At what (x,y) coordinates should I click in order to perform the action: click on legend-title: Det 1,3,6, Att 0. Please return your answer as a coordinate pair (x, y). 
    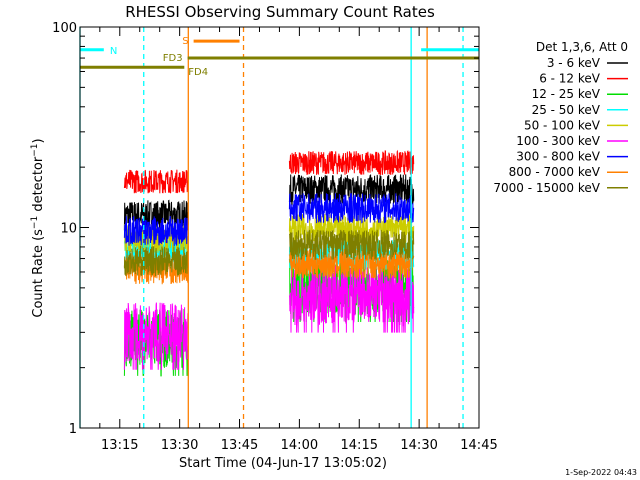
    Looking at the image, I should click on (582, 47).